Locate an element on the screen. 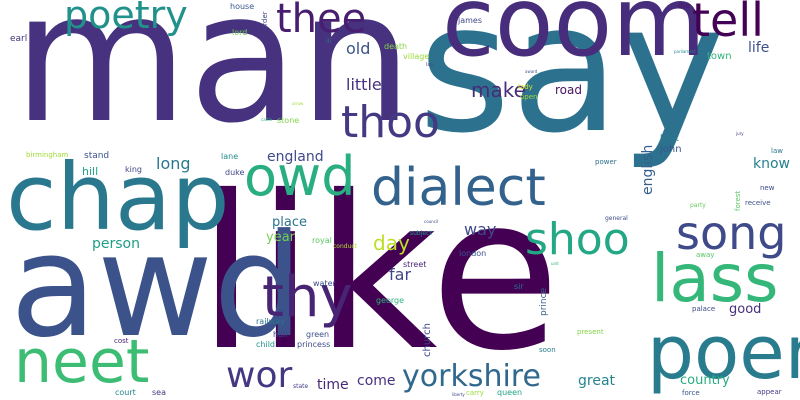 Image resolution: width=800 pixels, height=400 pixels. word-country: country is located at coordinates (705, 380).